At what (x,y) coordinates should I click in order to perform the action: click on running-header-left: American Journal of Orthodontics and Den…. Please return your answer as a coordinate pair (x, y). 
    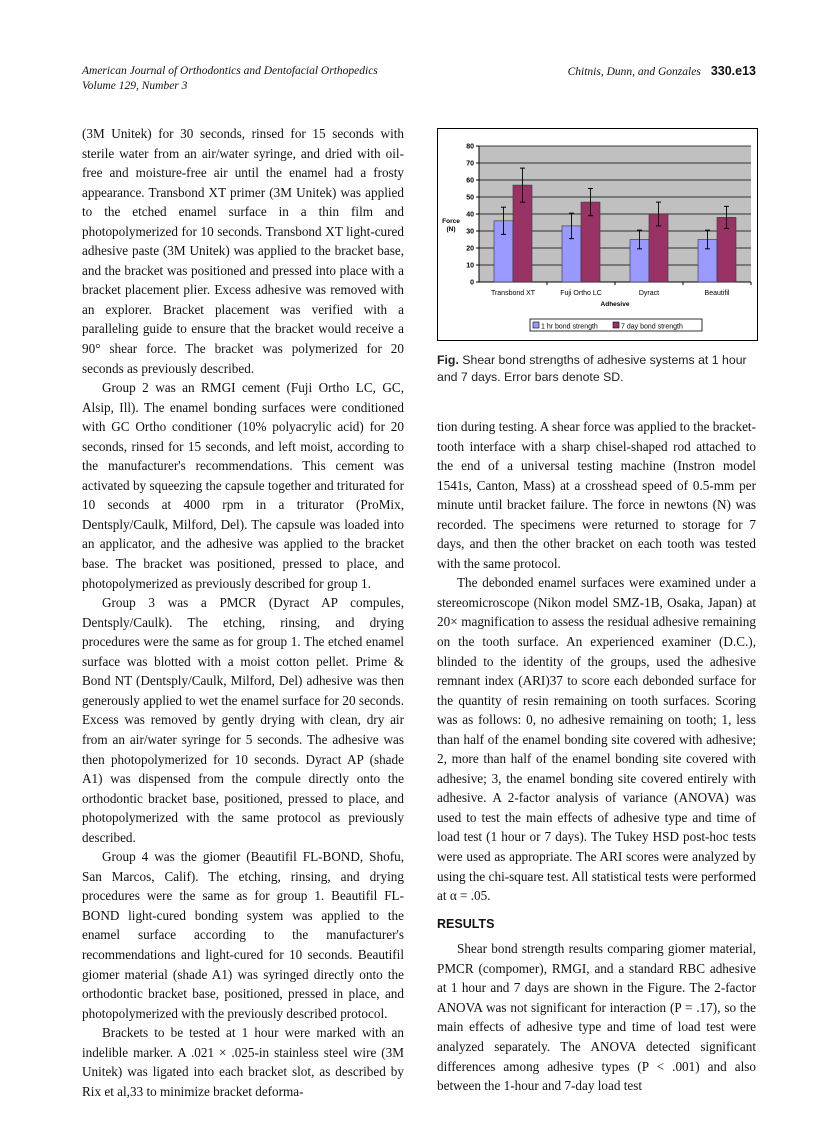
    Looking at the image, I should click on (230, 79).